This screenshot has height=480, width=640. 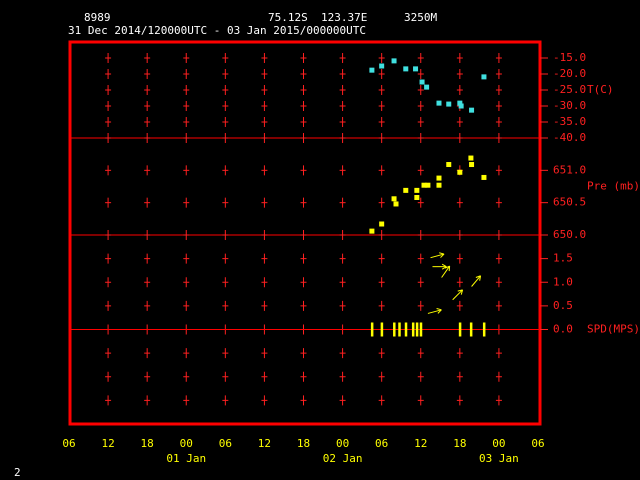 I want to click on longitude: 123.37E, so click(x=344, y=17).